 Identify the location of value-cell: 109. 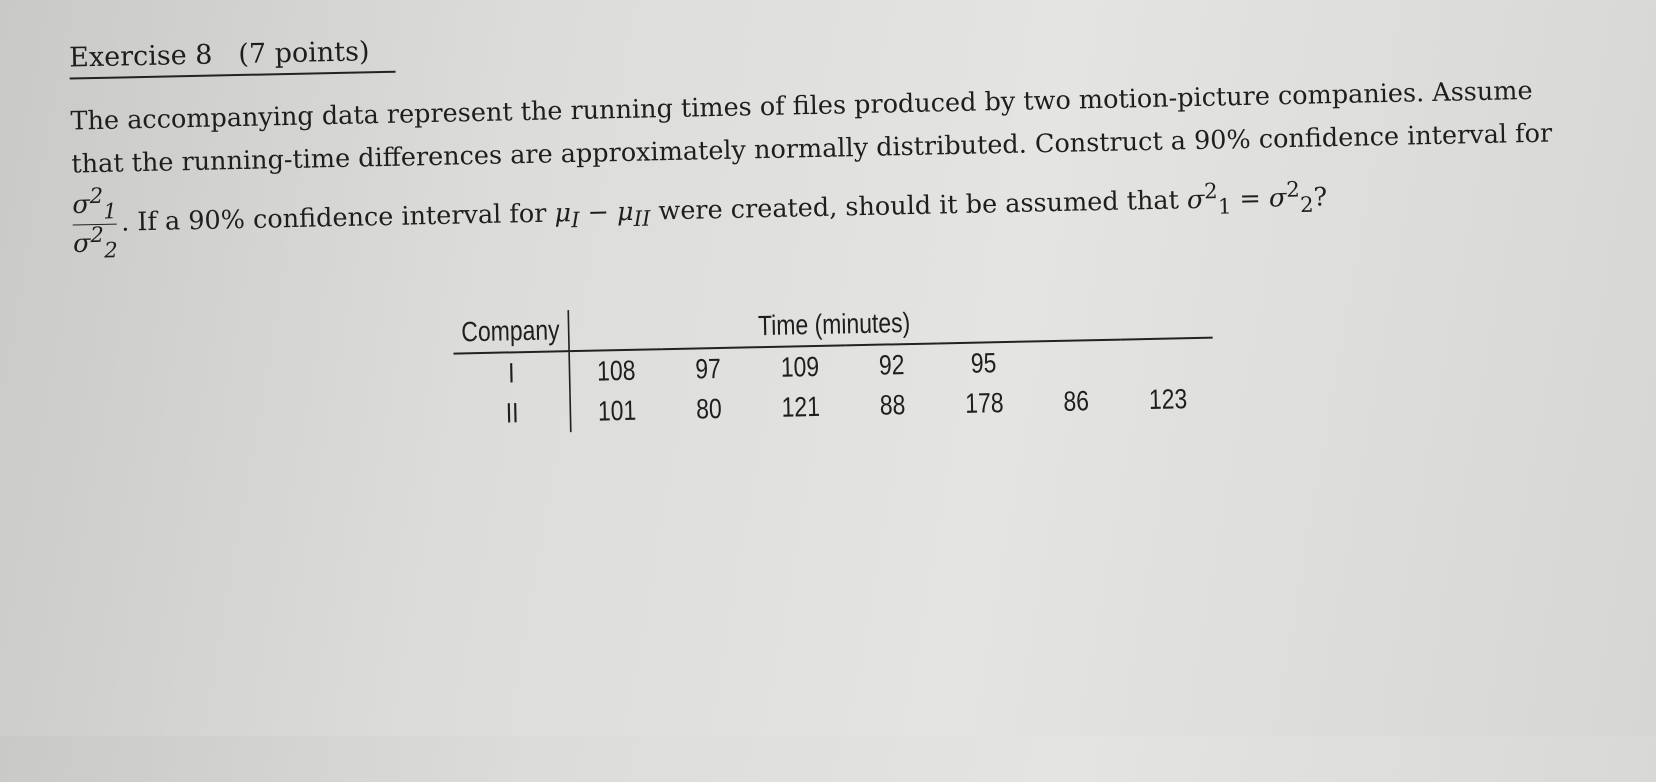
(800, 366).